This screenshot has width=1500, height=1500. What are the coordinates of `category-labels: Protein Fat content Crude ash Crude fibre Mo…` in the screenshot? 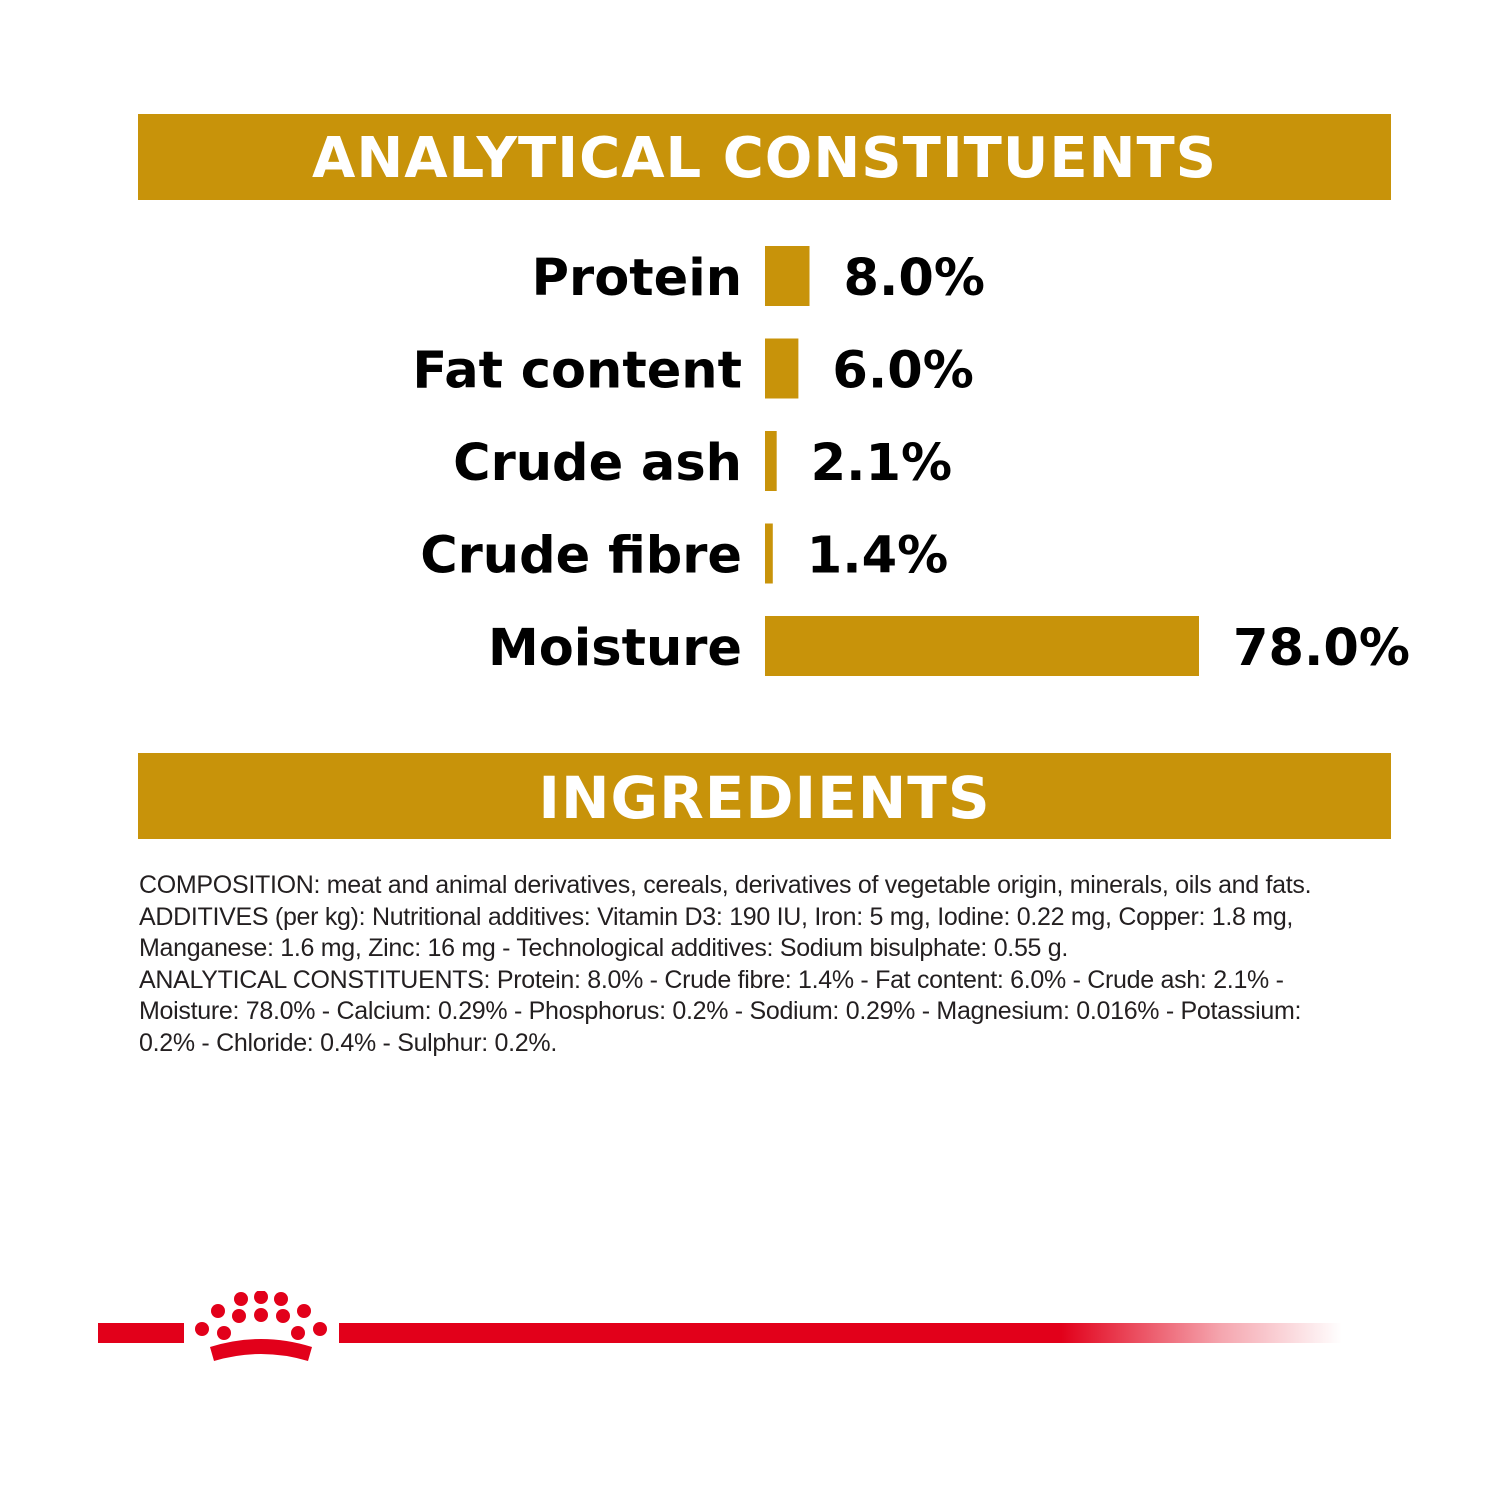 It's located at (577, 463).